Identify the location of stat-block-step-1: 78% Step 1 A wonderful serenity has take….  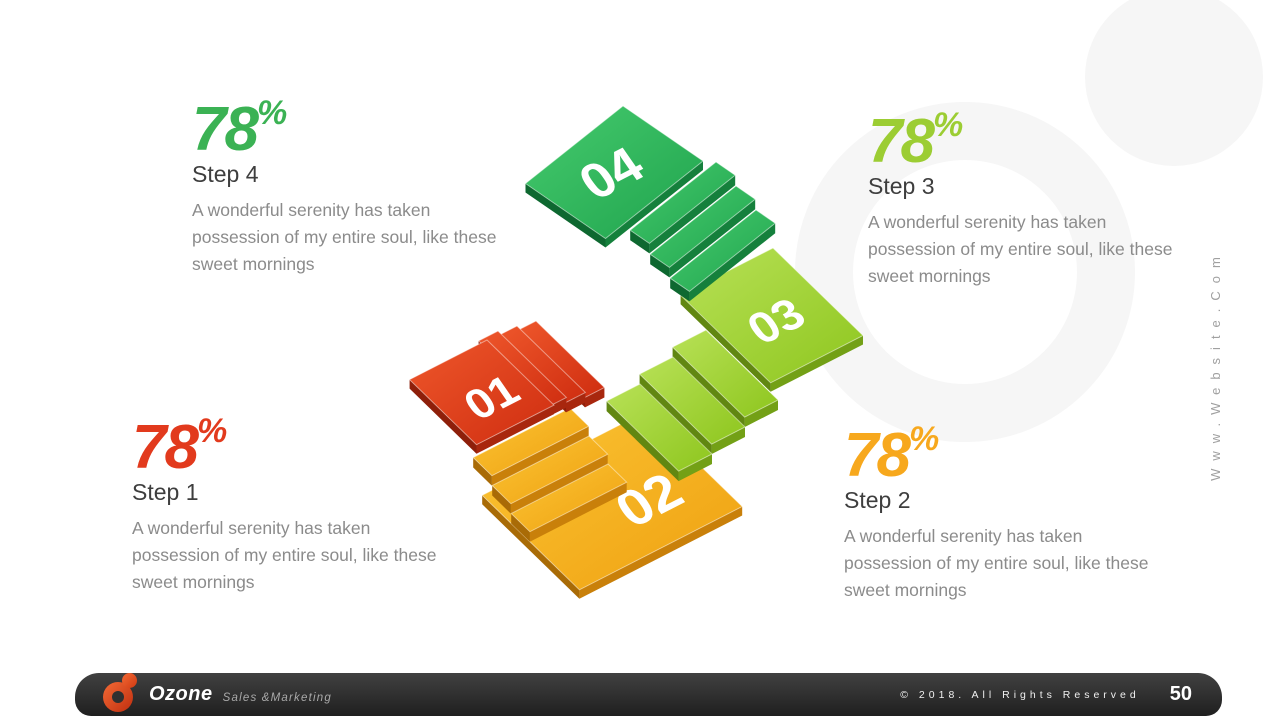
(302, 505).